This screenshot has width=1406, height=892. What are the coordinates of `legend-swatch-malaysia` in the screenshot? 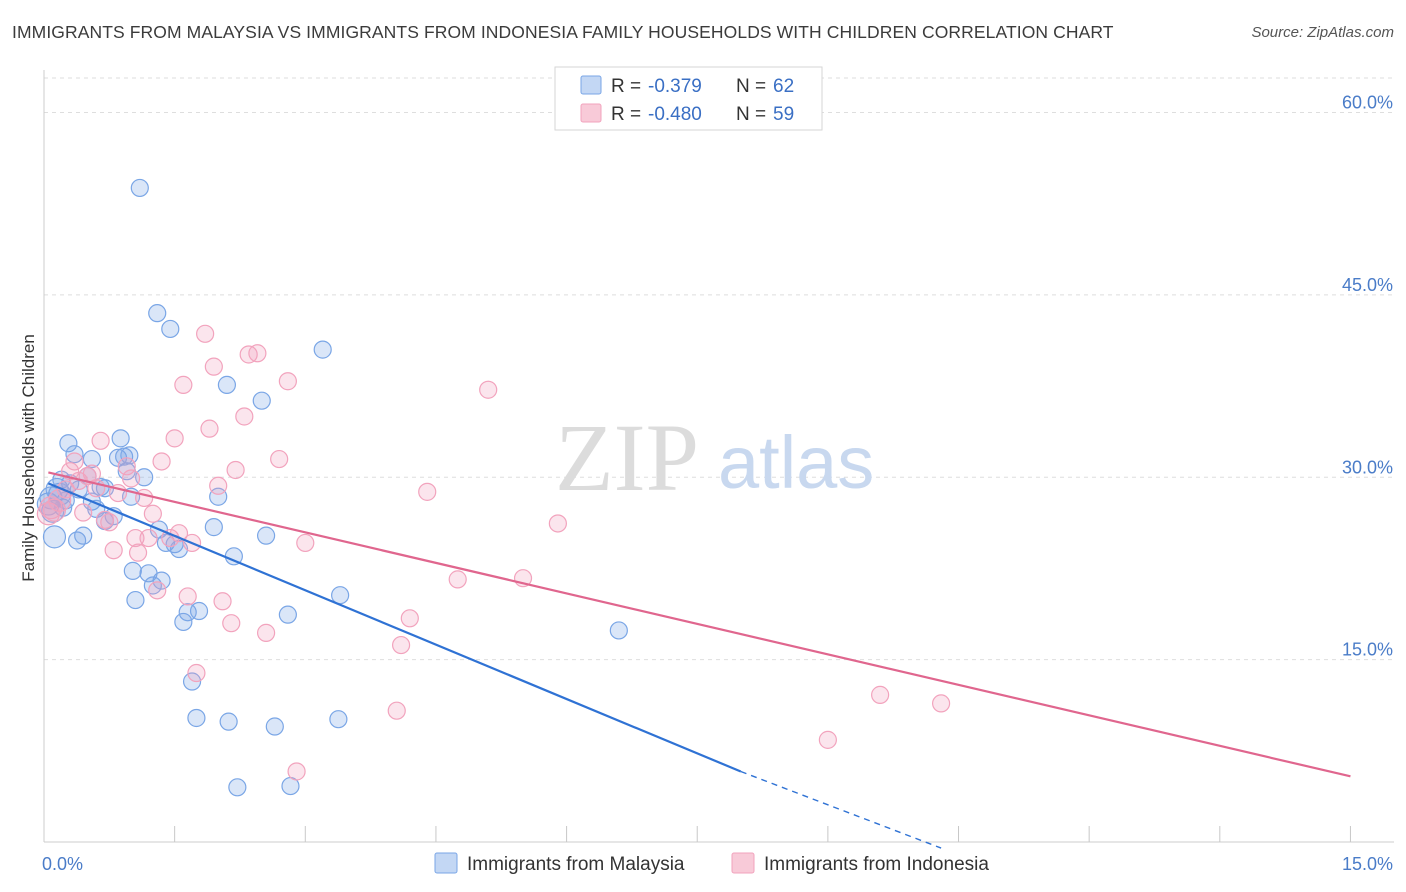 It's located at (591, 85).